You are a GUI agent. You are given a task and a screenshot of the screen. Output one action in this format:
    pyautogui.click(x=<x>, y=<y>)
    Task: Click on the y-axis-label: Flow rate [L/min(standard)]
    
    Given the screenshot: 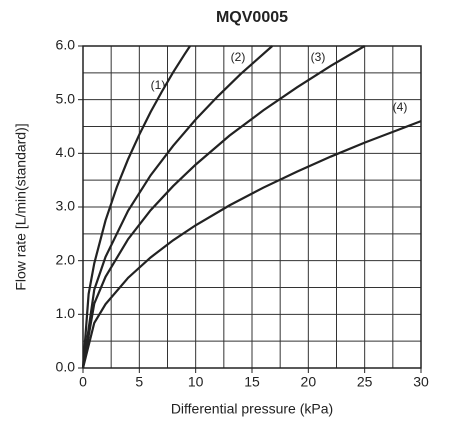 What is the action you would take?
    pyautogui.click(x=21, y=206)
    